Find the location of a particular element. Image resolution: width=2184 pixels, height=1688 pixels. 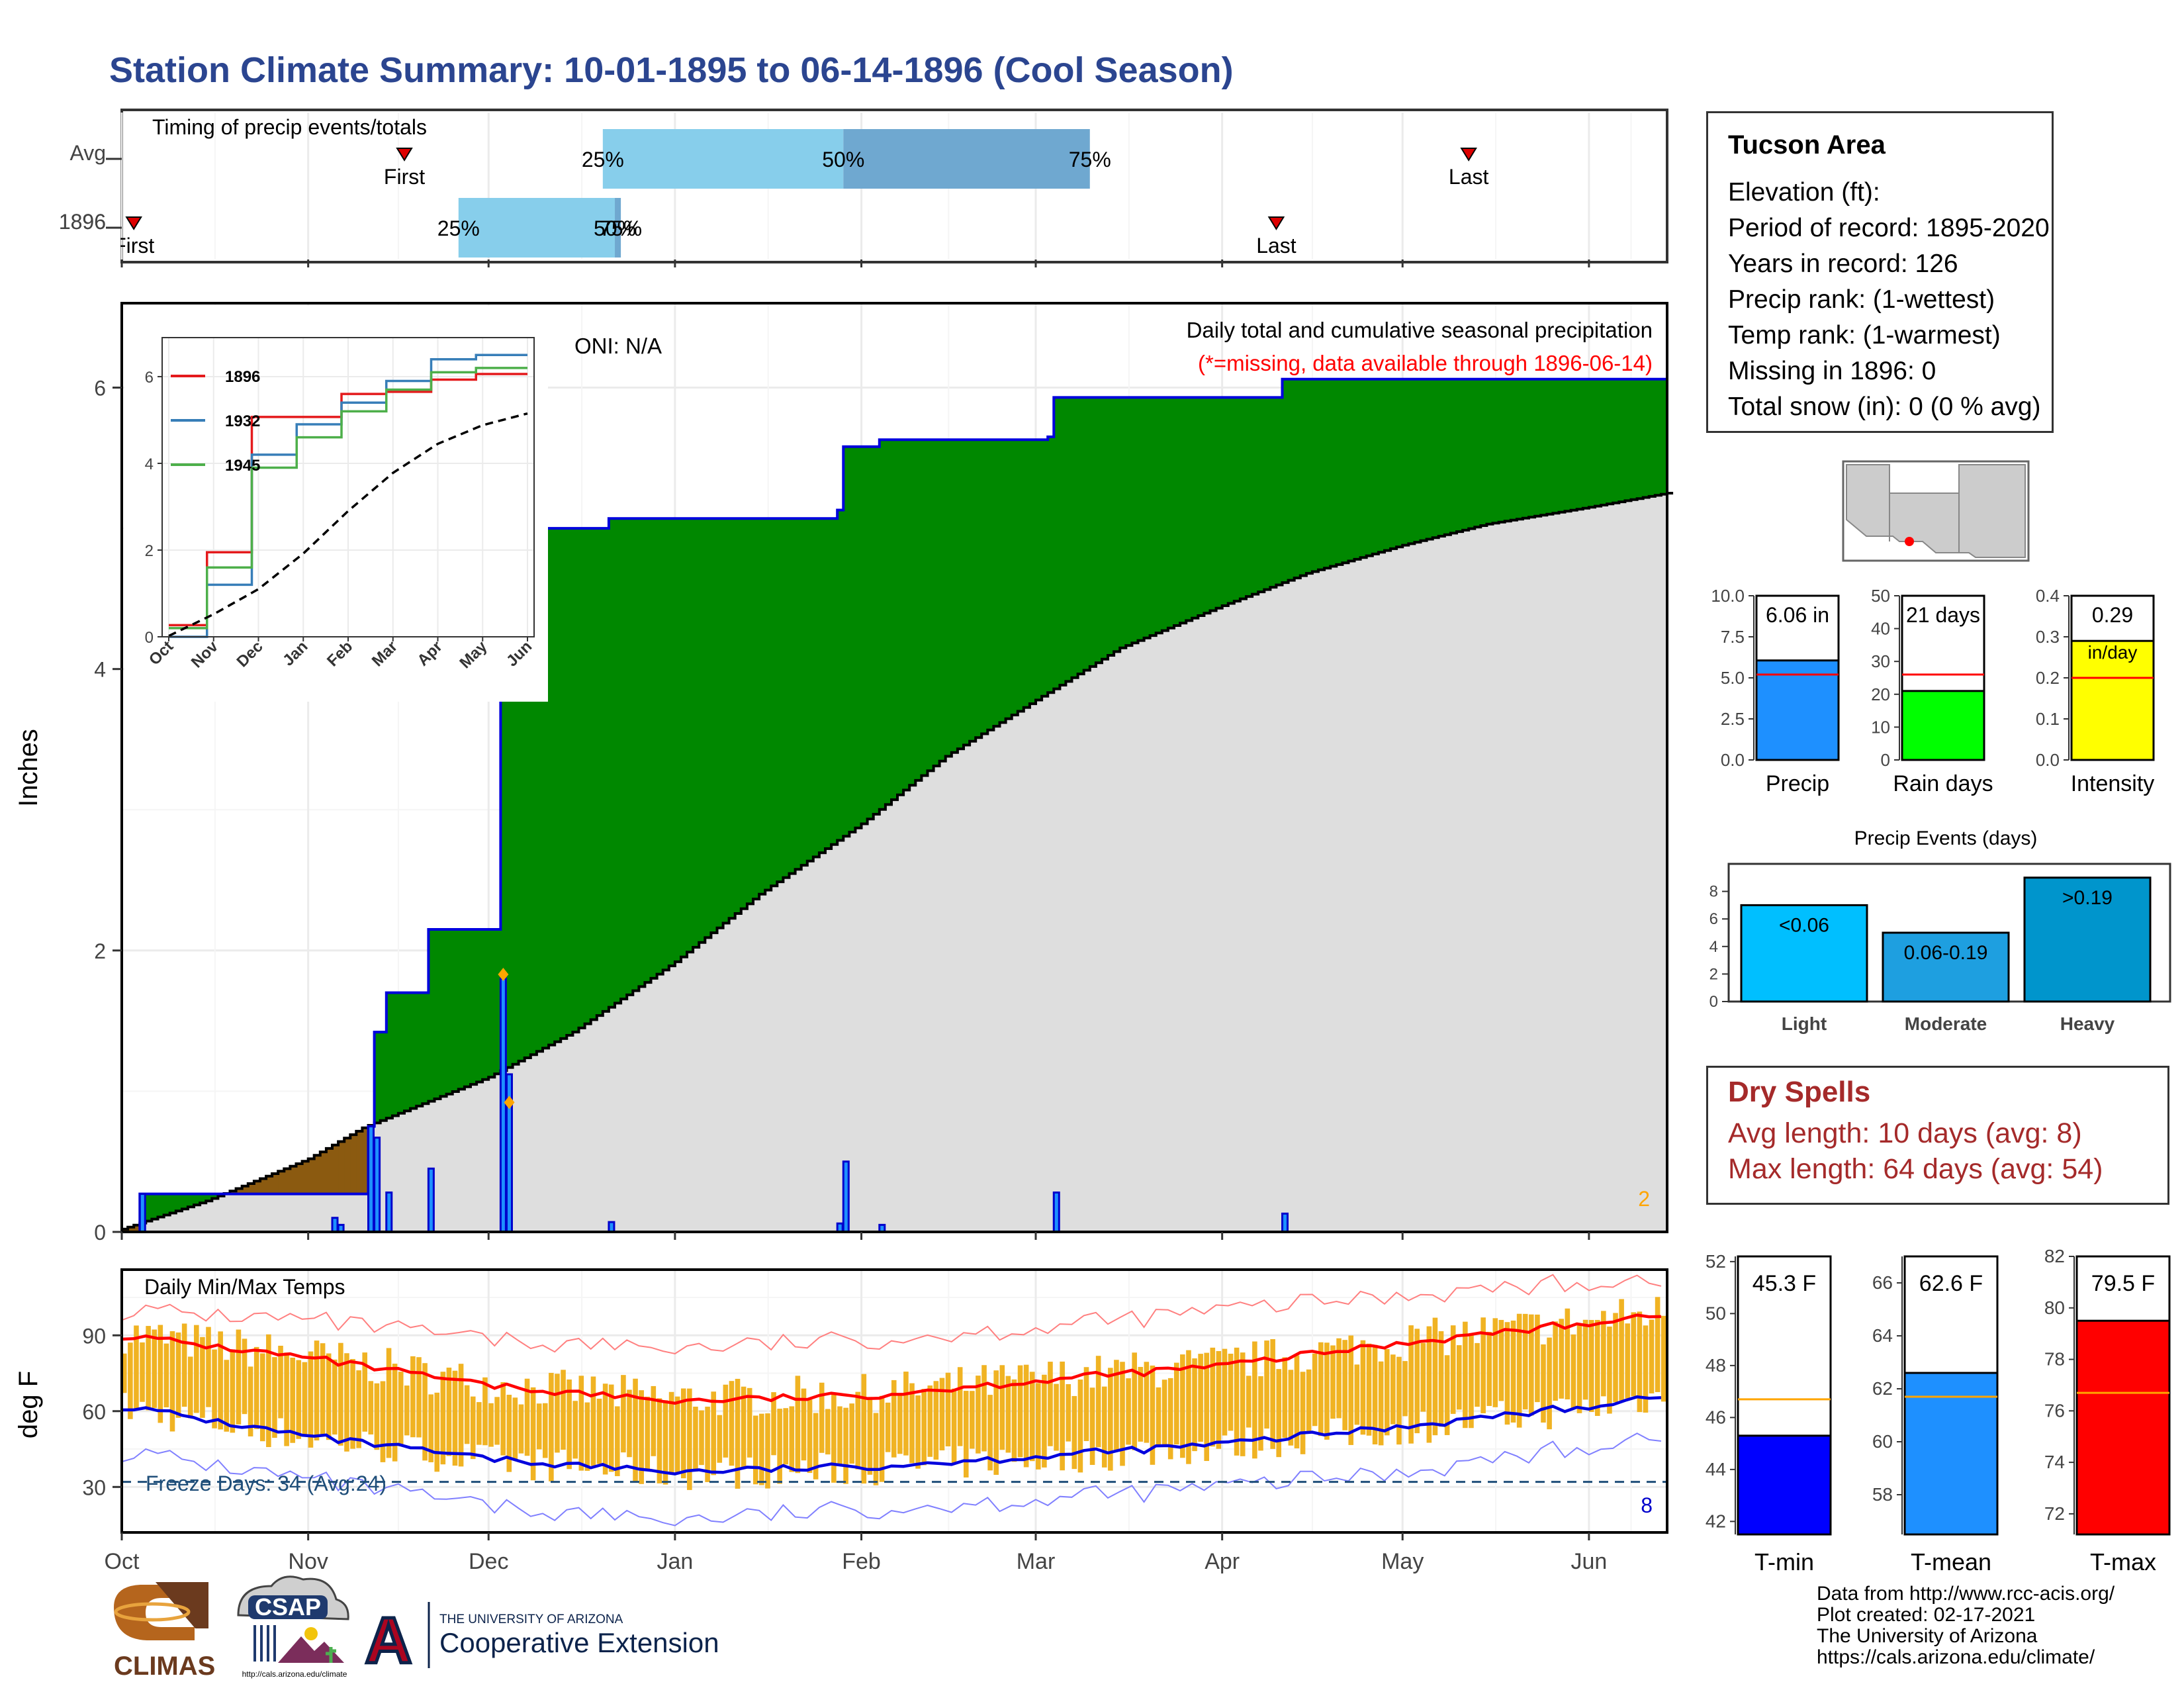

timing-year-last-marker is located at coordinates (1276, 223).